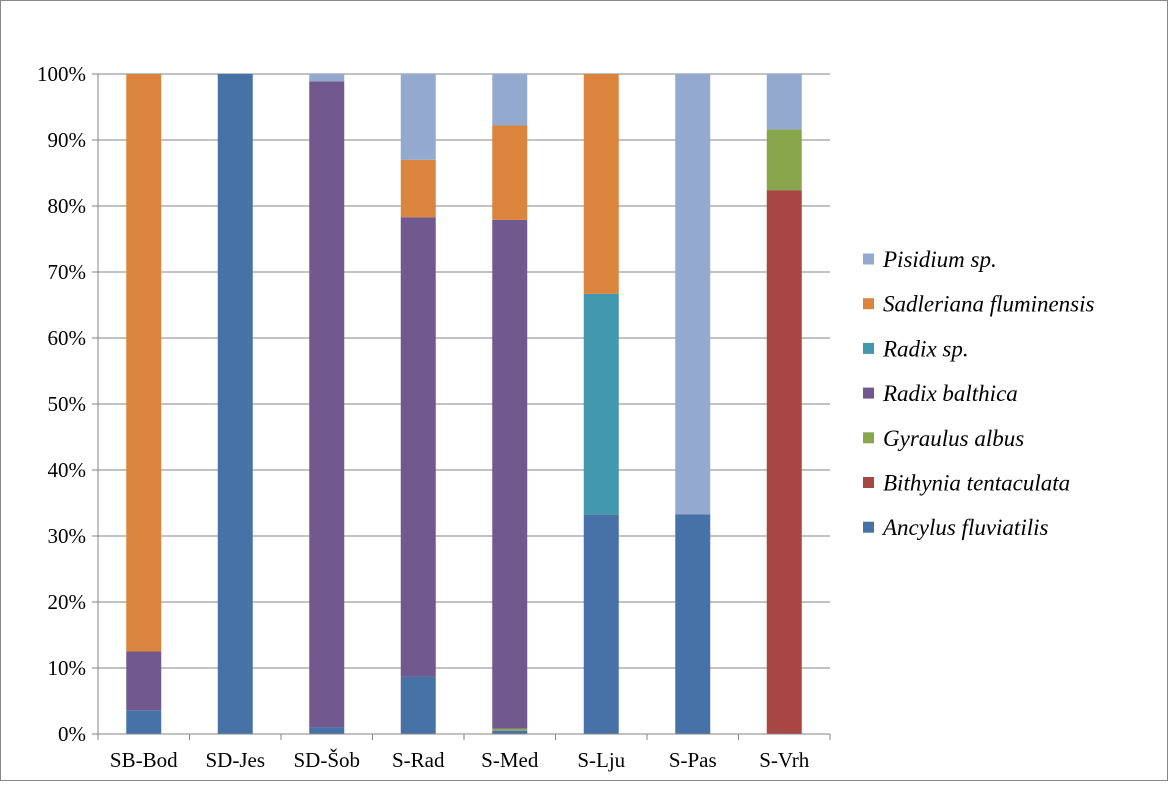  What do you see at coordinates (976, 483) in the screenshot?
I see `legend-label-bithynia-tentaculata: Bithynia tentaculata` at bounding box center [976, 483].